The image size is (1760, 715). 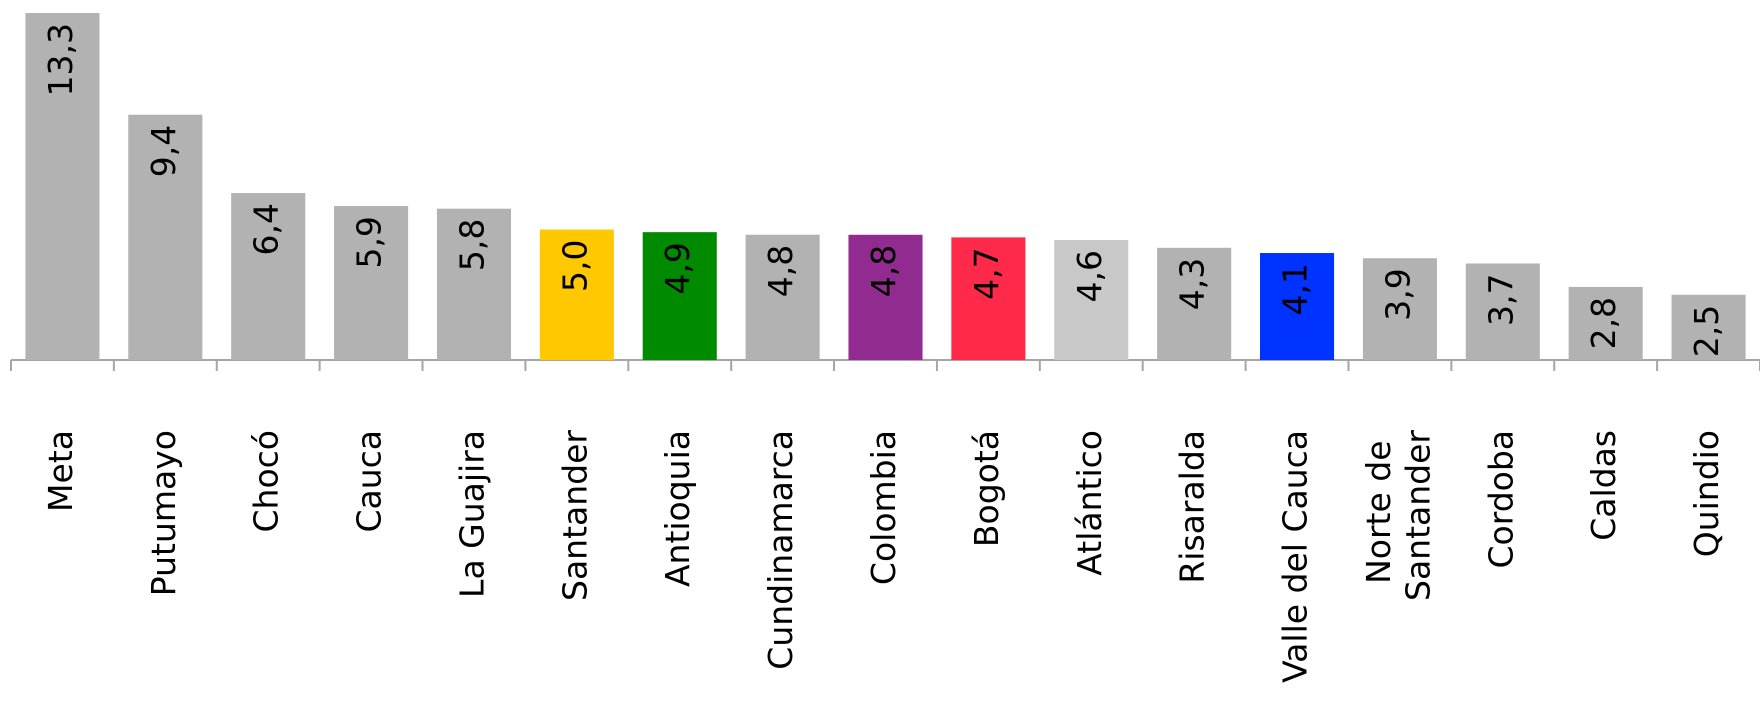 I want to click on value-label: 4,9, so click(x=677, y=268).